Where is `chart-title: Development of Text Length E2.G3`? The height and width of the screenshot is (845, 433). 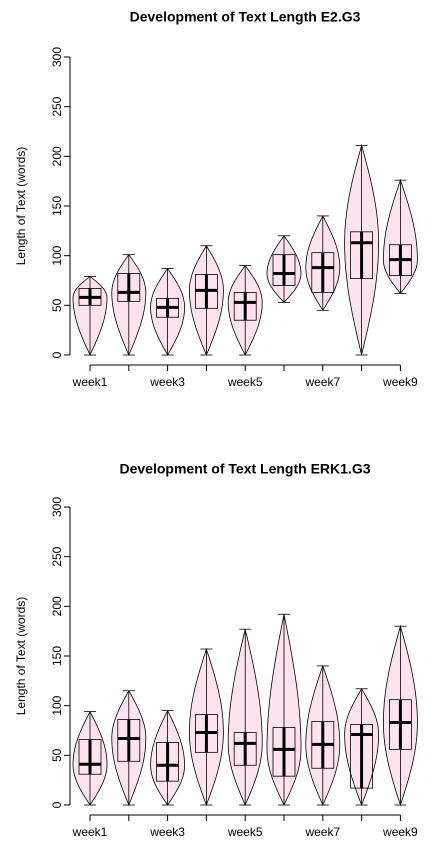 chart-title: Development of Text Length E2.G3 is located at coordinates (245, 17).